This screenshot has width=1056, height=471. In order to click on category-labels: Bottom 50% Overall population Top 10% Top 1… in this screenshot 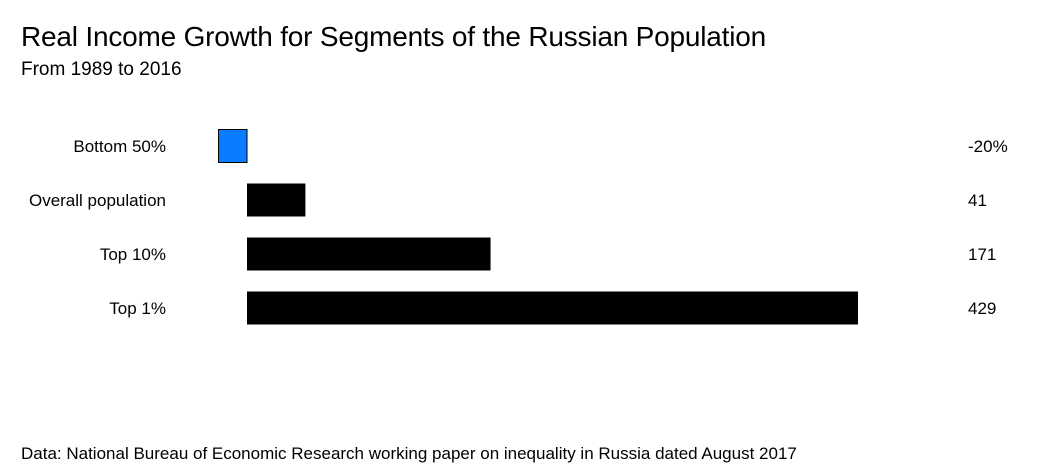, I will do `click(97, 227)`.